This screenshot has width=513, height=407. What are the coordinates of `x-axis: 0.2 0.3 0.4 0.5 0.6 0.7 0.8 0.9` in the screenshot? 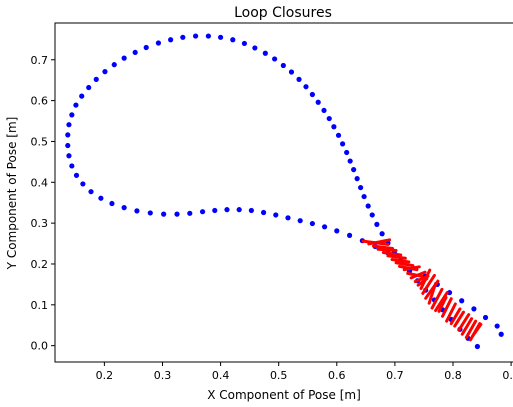 It's located at (304, 372).